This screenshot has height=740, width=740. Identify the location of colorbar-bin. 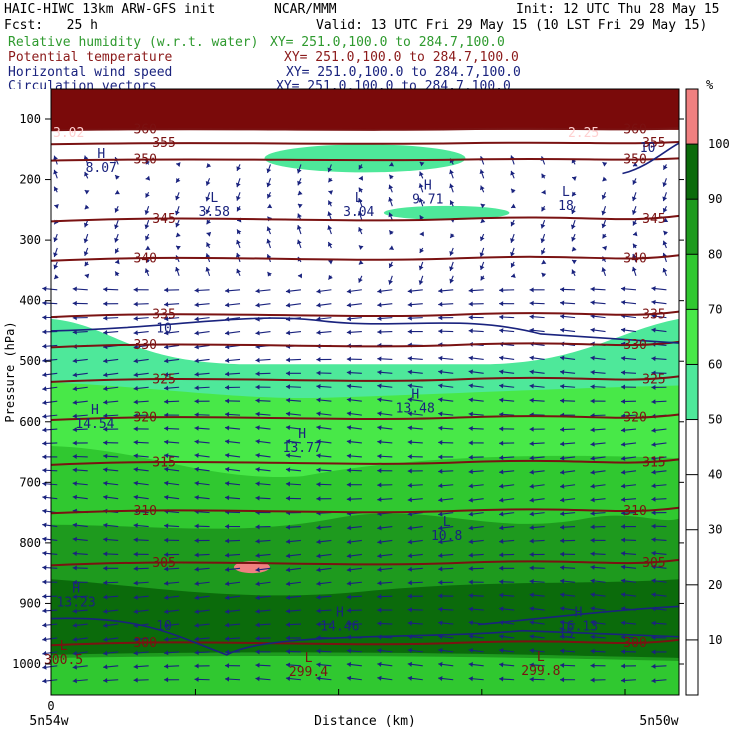
(692, 392).